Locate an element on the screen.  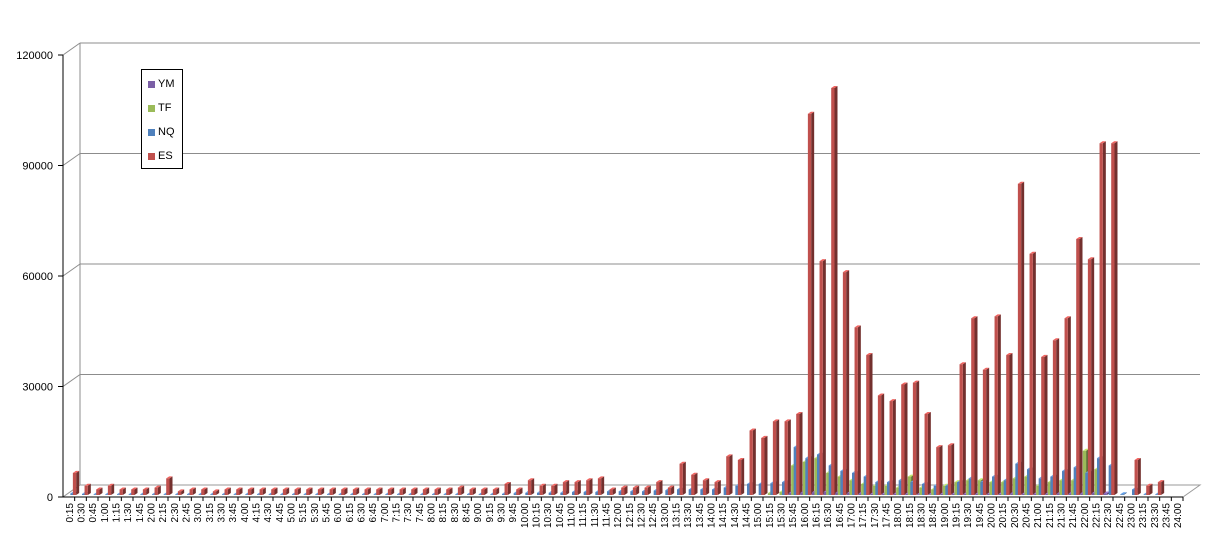
x-tick-label: 10:45 is located at coordinates (560, 515).